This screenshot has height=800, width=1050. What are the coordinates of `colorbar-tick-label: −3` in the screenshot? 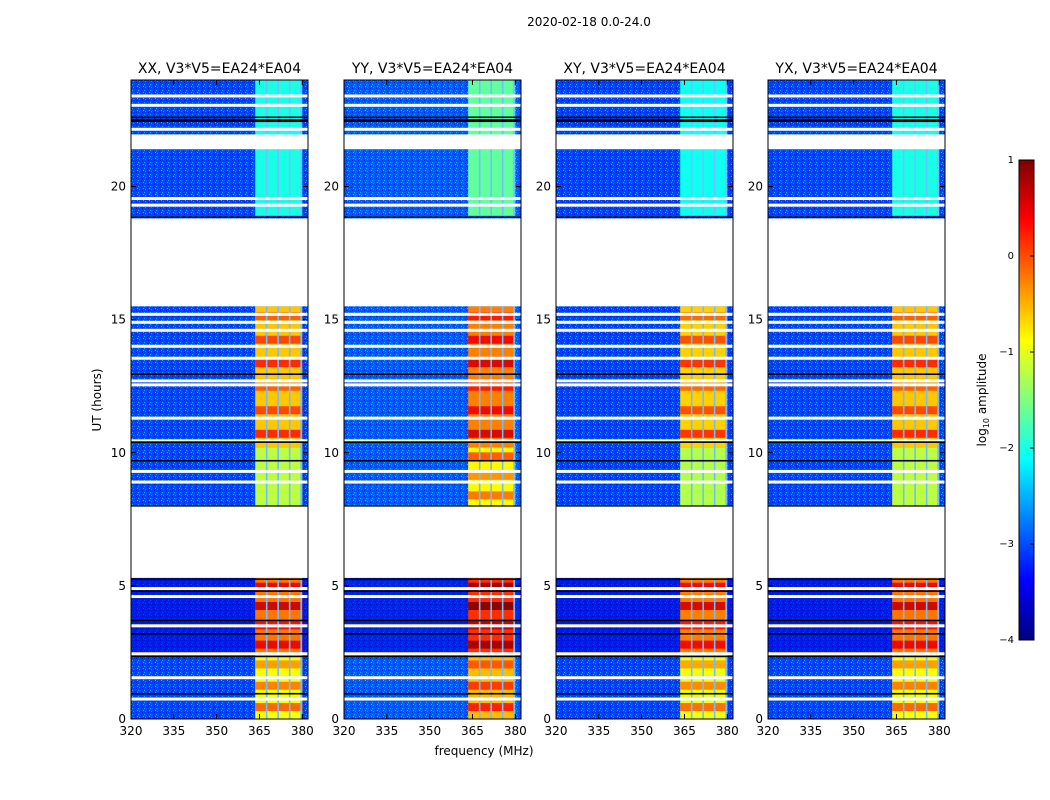 It's located at (1006, 544).